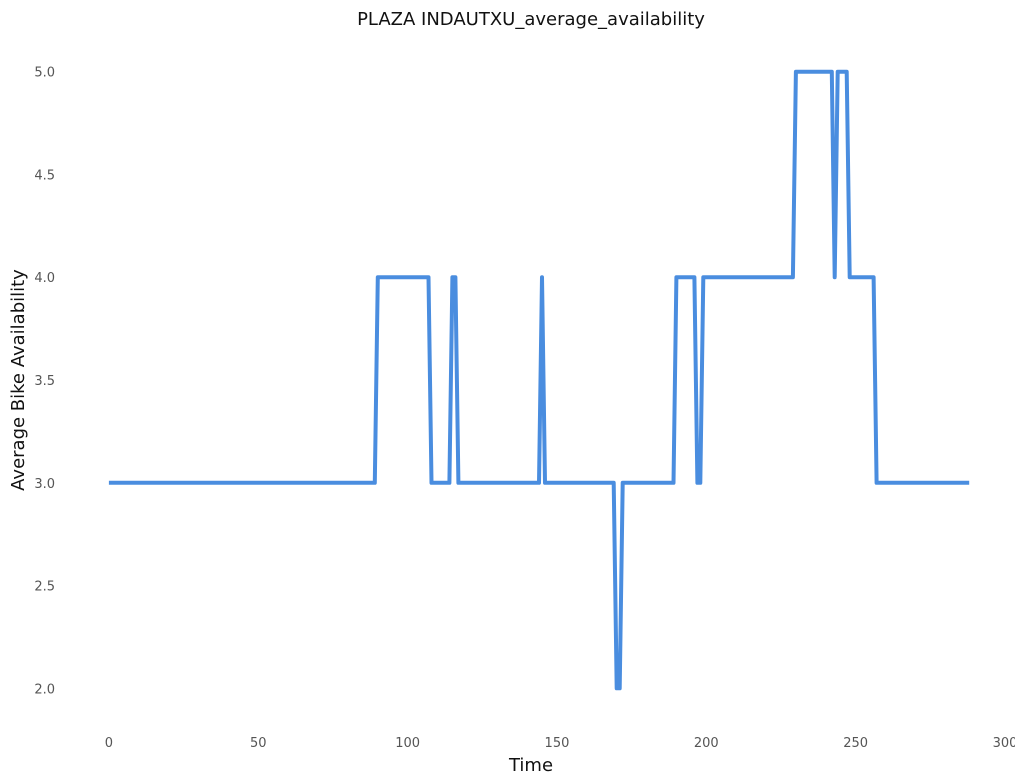  I want to click on x-axis: 0 50 100 150 200 250 300, so click(560, 743).